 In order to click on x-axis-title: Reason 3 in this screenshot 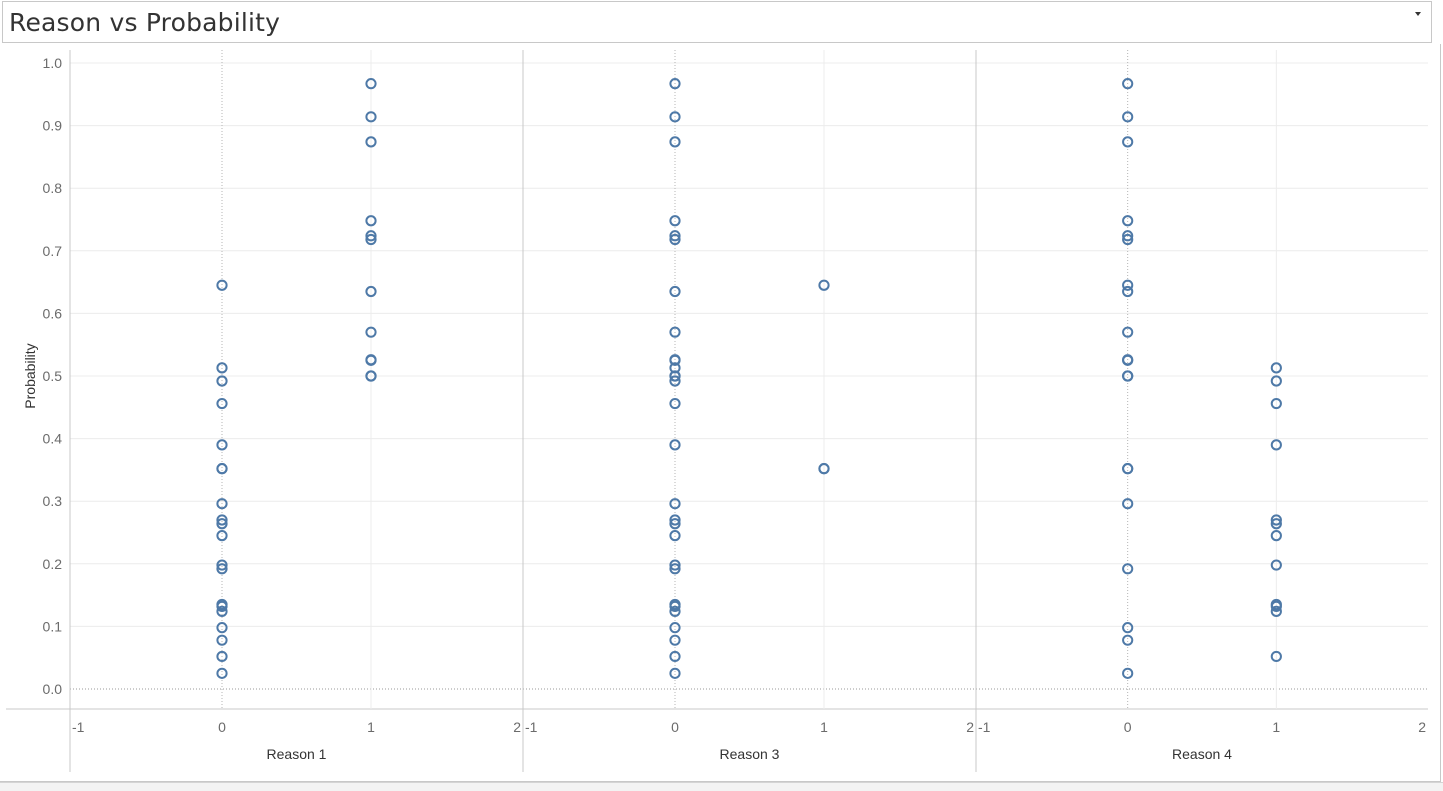, I will do `click(750, 754)`.